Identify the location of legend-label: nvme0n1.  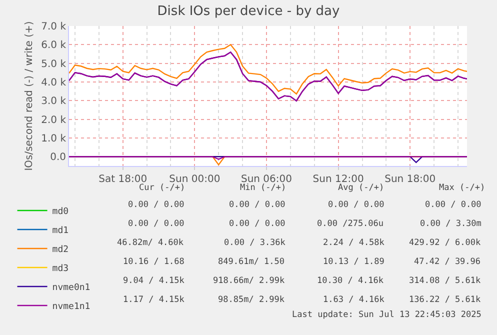
(71, 288).